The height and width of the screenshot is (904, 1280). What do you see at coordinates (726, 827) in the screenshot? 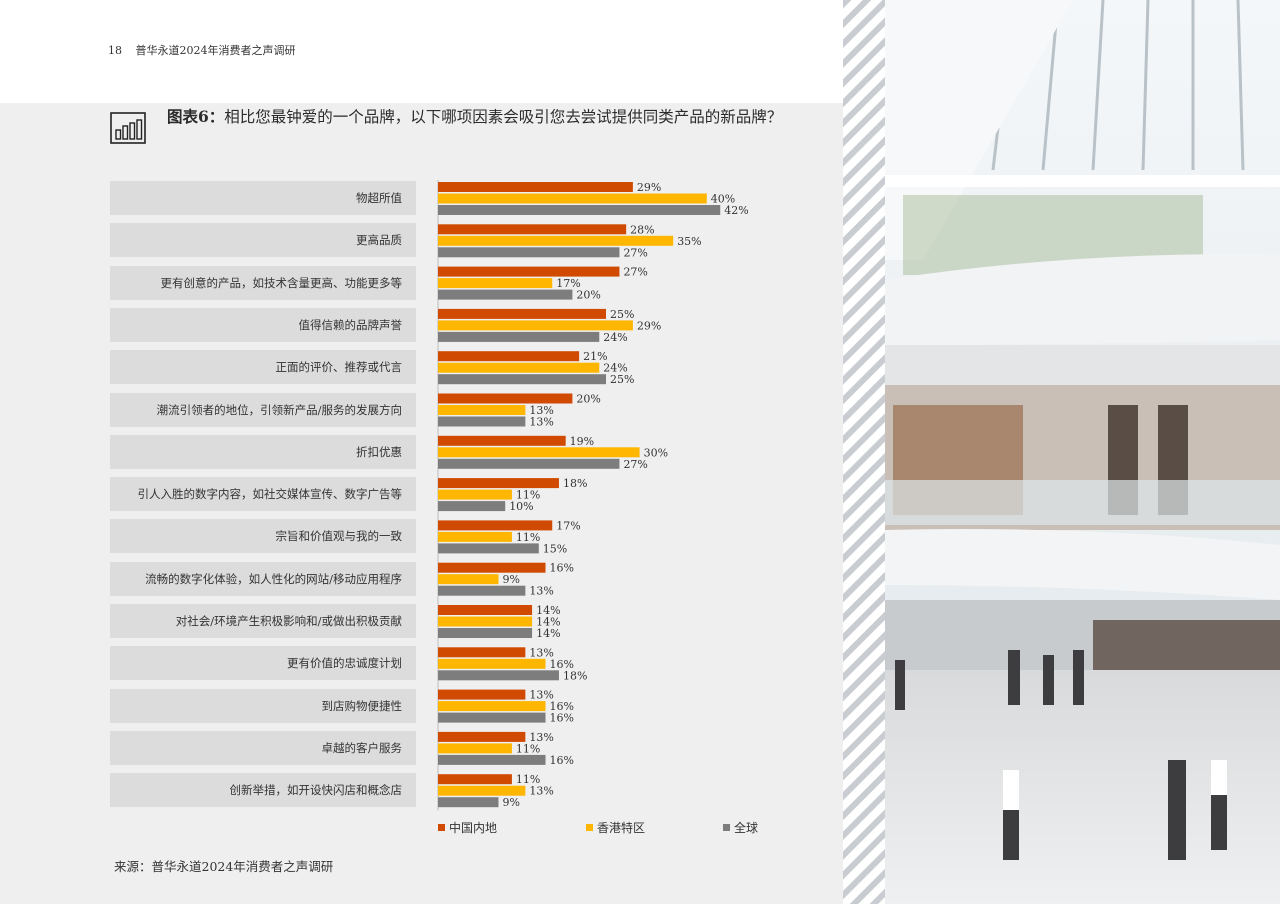
I see `legend-swatch-global` at bounding box center [726, 827].